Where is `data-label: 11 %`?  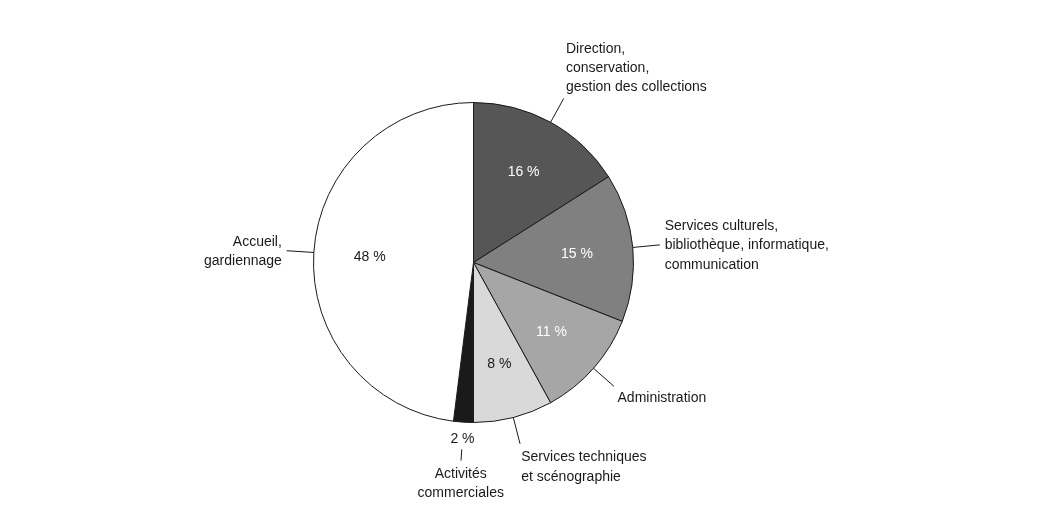
data-label: 11 % is located at coordinates (551, 331).